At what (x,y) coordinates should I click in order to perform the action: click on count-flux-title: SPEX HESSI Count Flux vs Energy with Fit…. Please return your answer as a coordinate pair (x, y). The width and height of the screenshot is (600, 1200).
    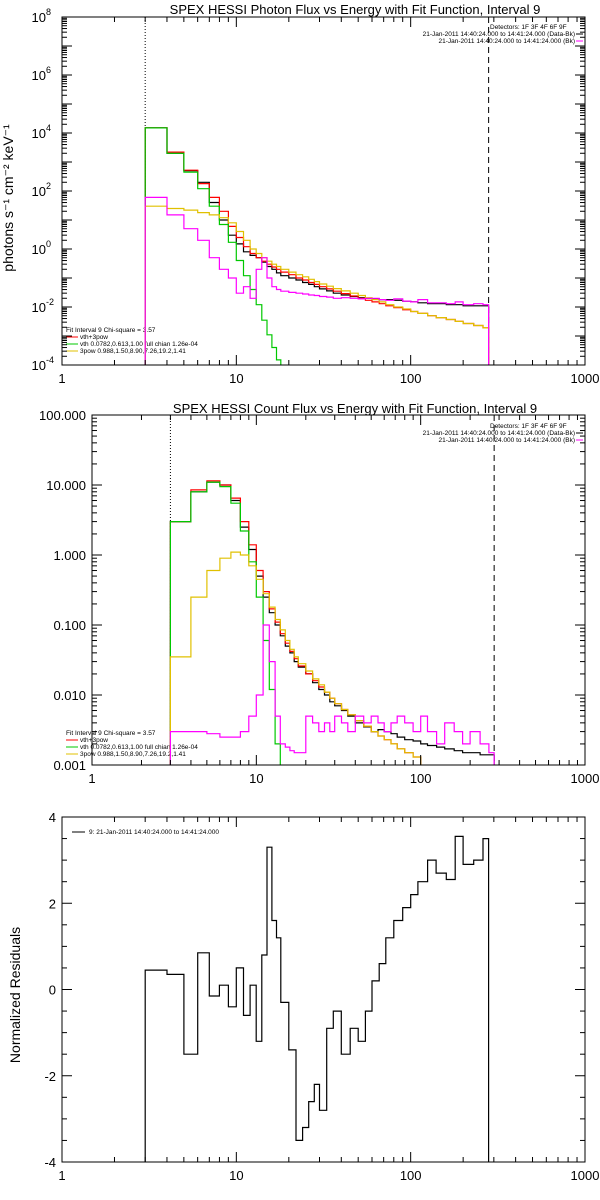
    Looking at the image, I should click on (355, 408).